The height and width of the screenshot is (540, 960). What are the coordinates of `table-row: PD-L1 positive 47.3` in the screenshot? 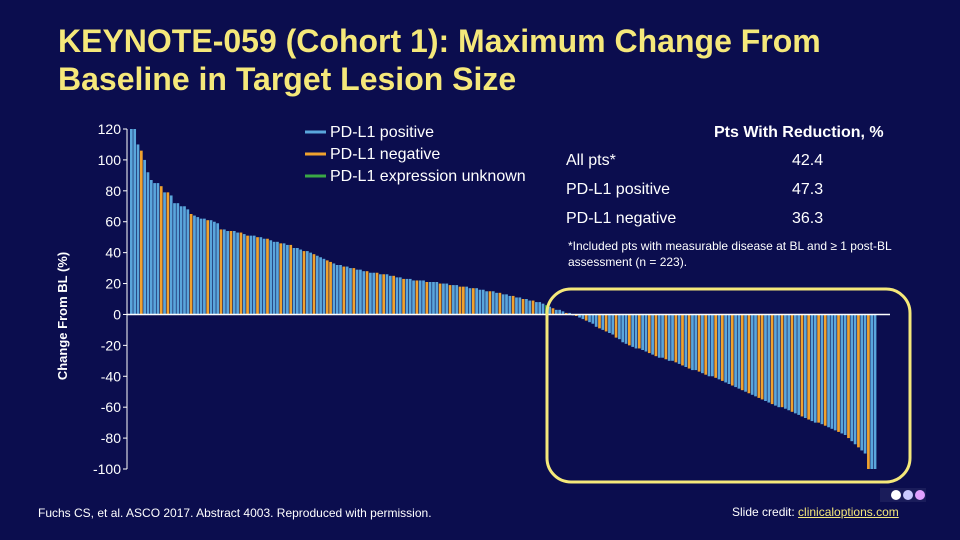 It's located at (741, 192).